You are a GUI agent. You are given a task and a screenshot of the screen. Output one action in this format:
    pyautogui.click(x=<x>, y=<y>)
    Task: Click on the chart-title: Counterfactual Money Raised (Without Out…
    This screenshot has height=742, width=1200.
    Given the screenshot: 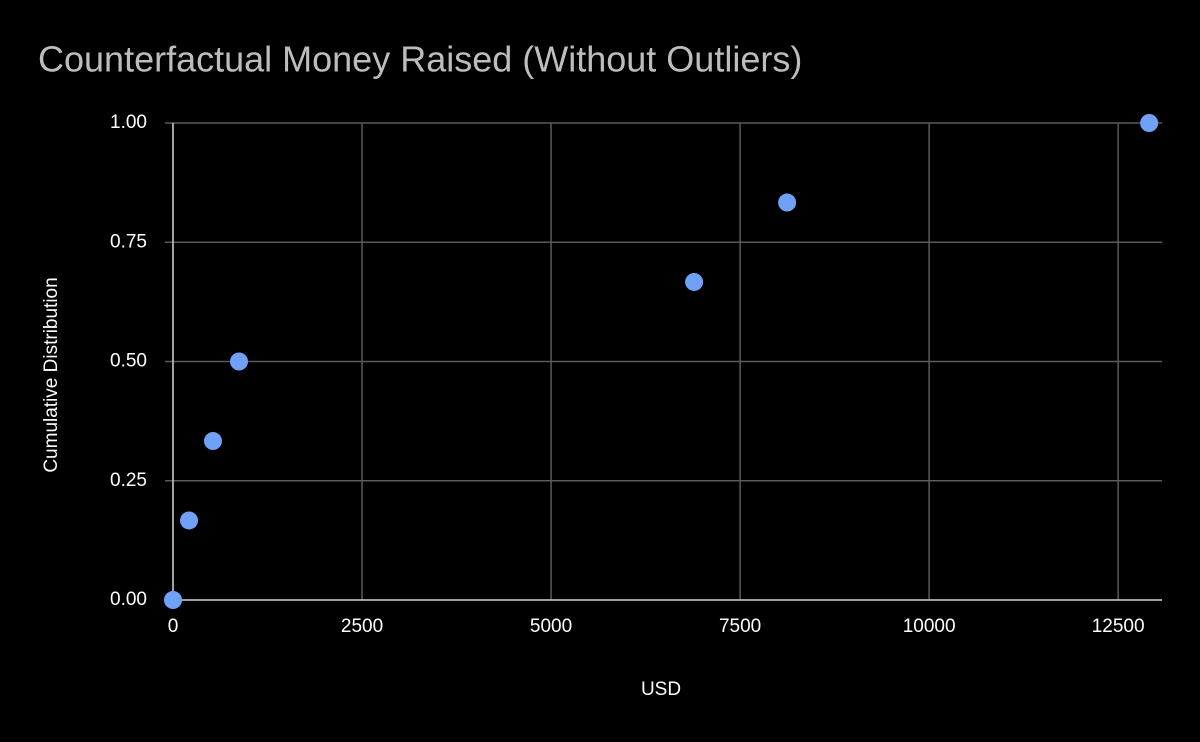 What is the action you would take?
    pyautogui.click(x=420, y=59)
    